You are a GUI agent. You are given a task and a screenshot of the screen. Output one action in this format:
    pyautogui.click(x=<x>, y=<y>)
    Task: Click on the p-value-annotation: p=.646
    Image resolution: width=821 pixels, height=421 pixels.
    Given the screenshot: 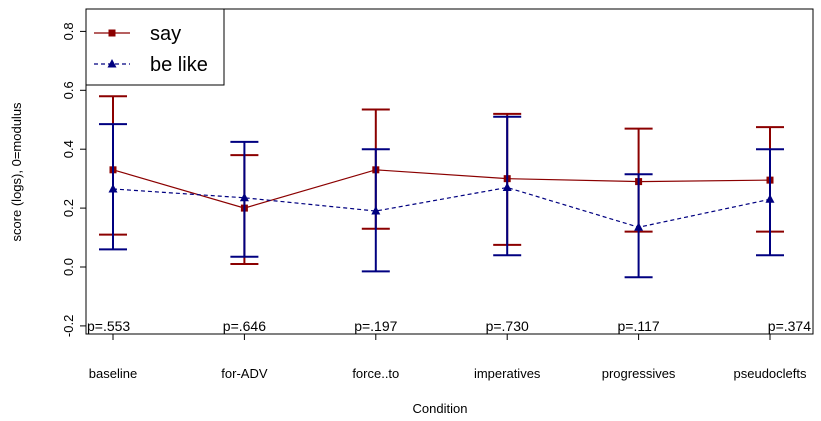 What is the action you would take?
    pyautogui.click(x=244, y=326)
    